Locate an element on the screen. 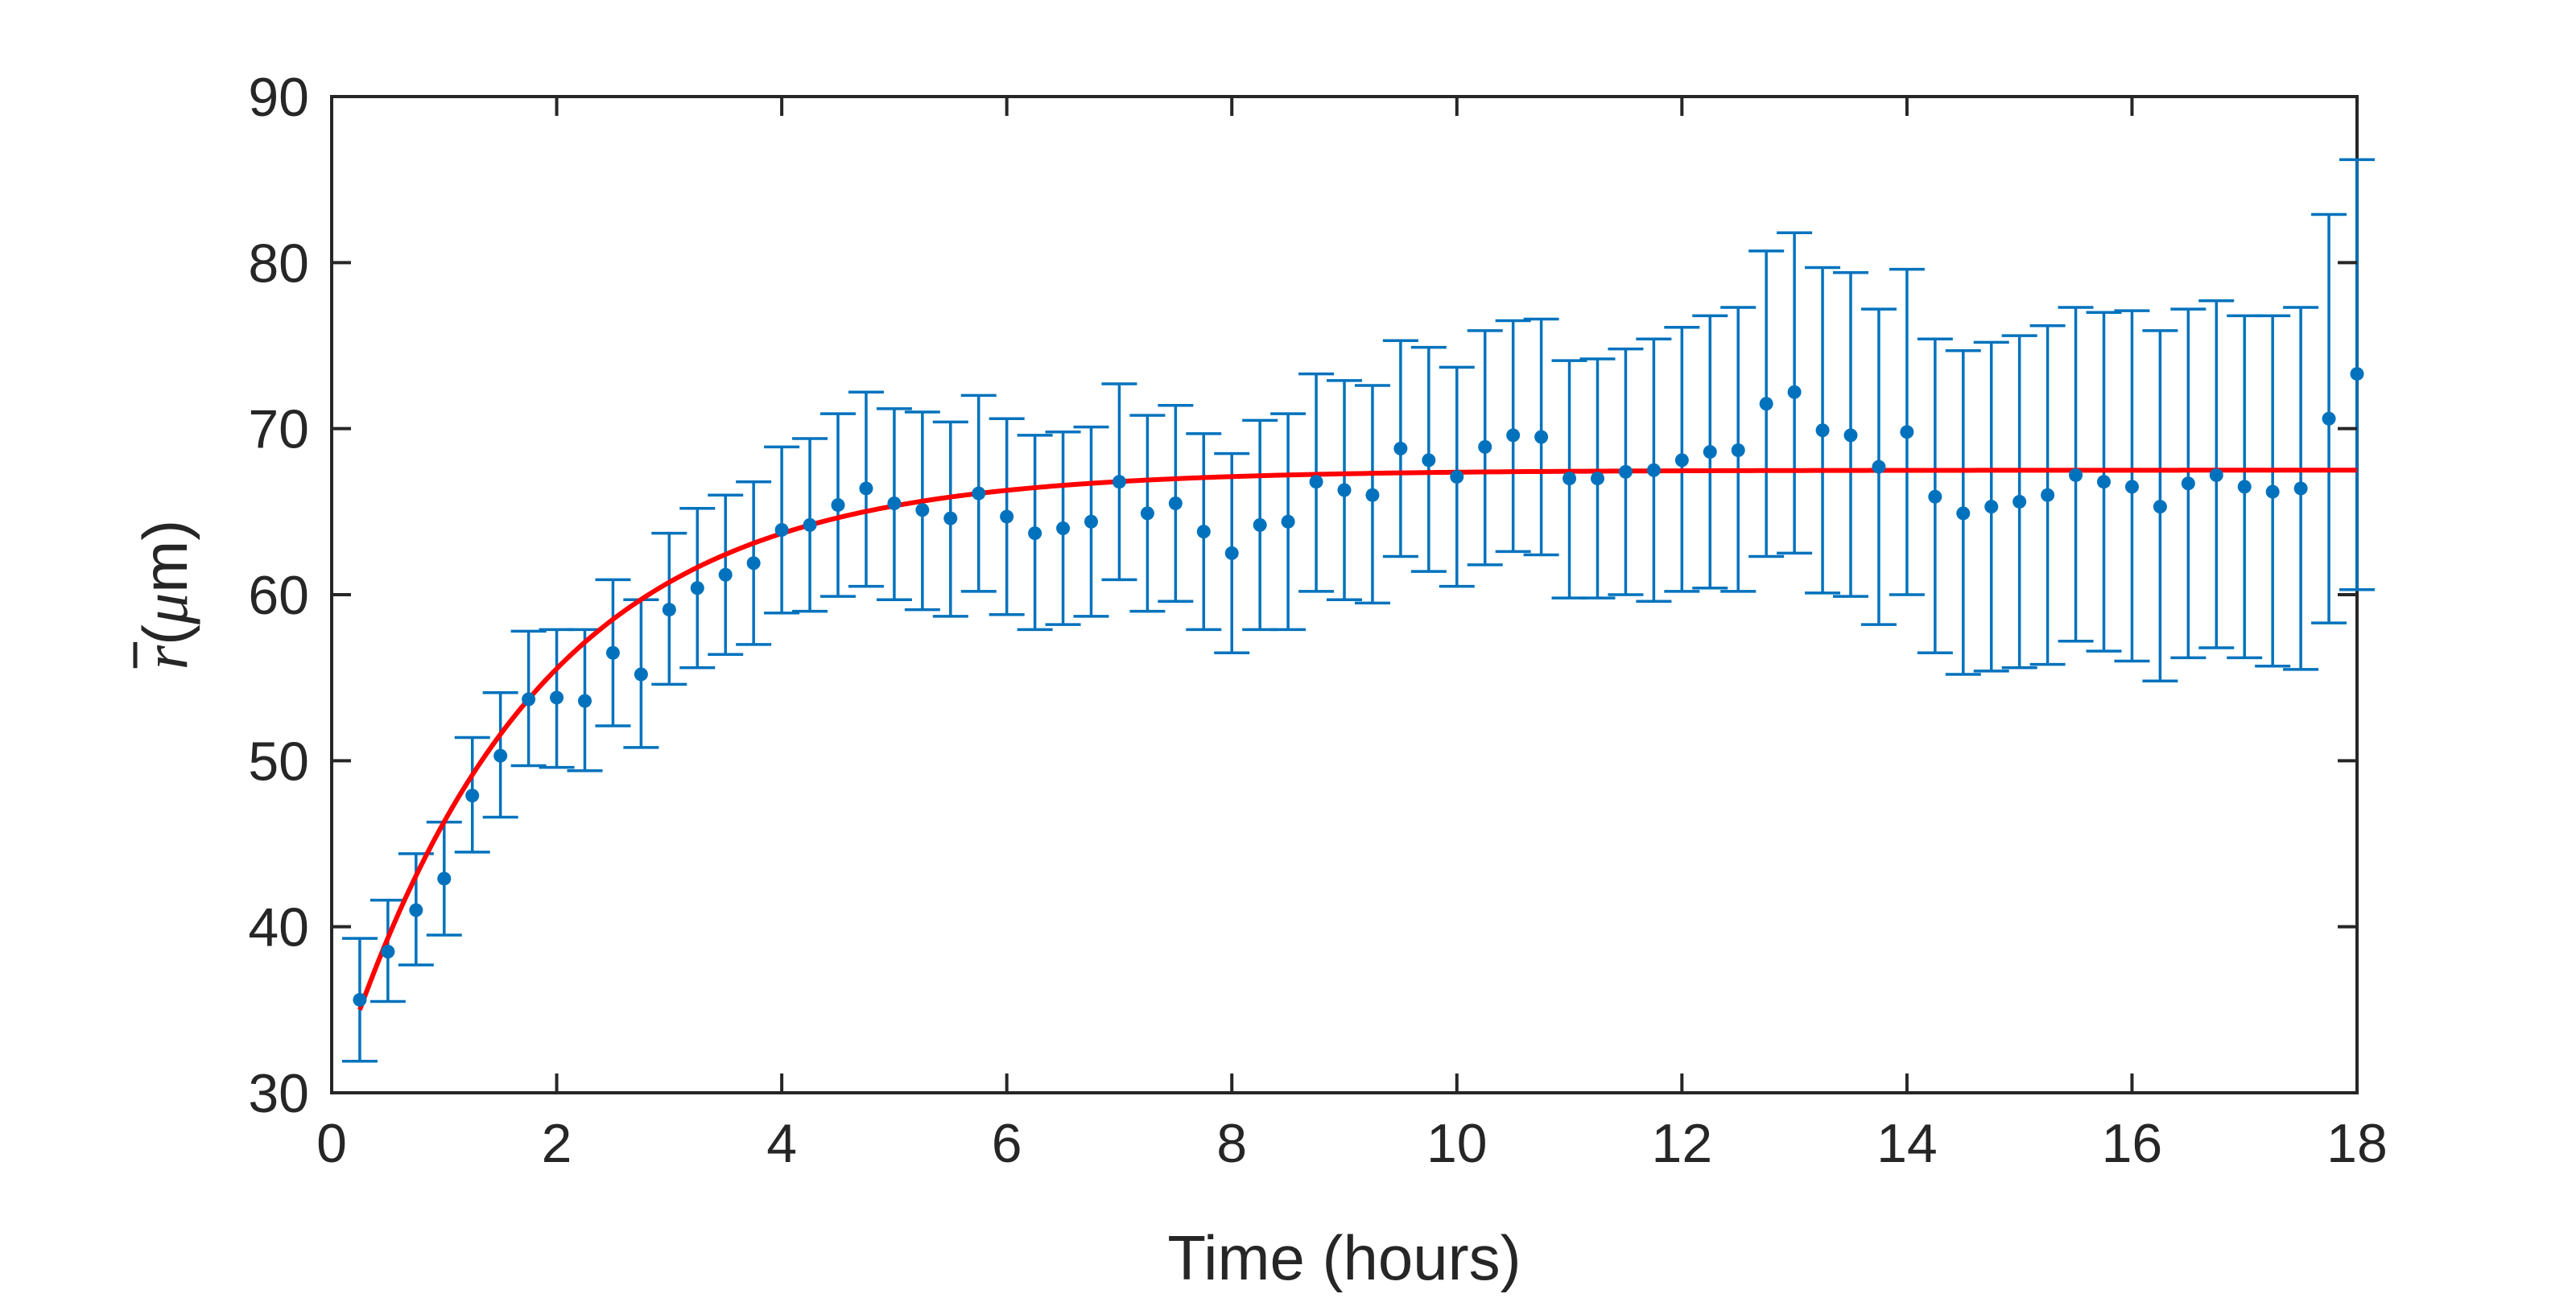 Image resolution: width=2576 pixels, height=1298 pixels. x-tick-label: 8 is located at coordinates (1231, 1143).